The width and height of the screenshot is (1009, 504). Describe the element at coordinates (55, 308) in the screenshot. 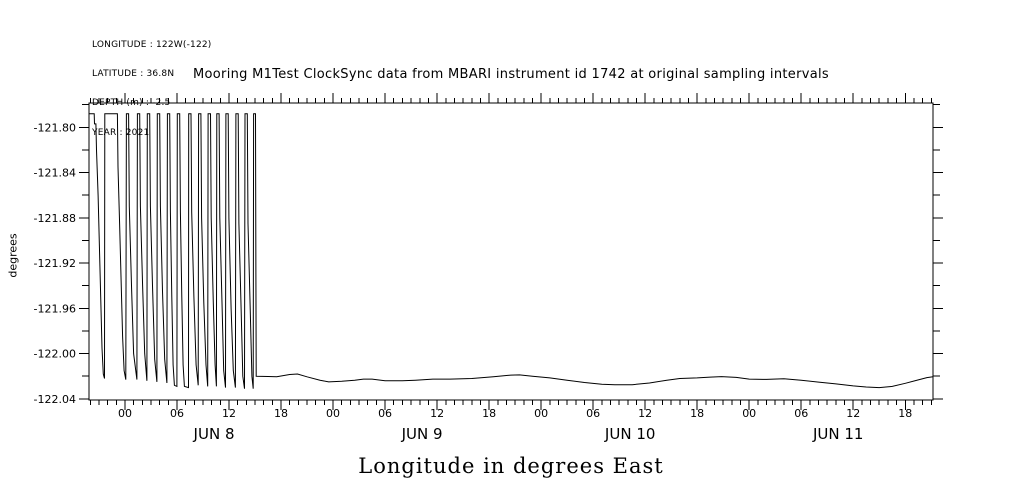

I see `y-tick-label: -121.96` at that location.